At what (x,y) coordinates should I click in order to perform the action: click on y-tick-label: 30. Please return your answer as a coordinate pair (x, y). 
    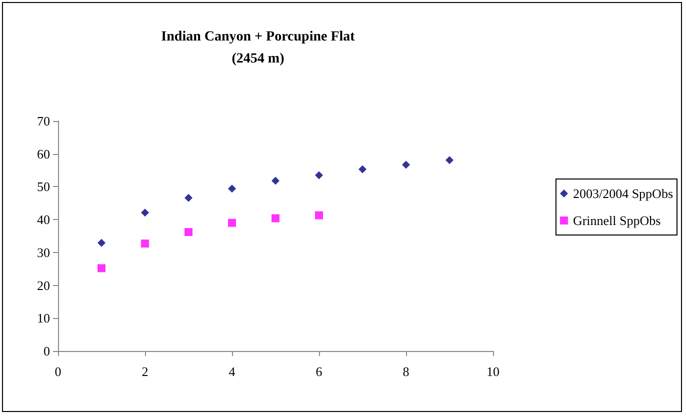
    Looking at the image, I should click on (43, 252).